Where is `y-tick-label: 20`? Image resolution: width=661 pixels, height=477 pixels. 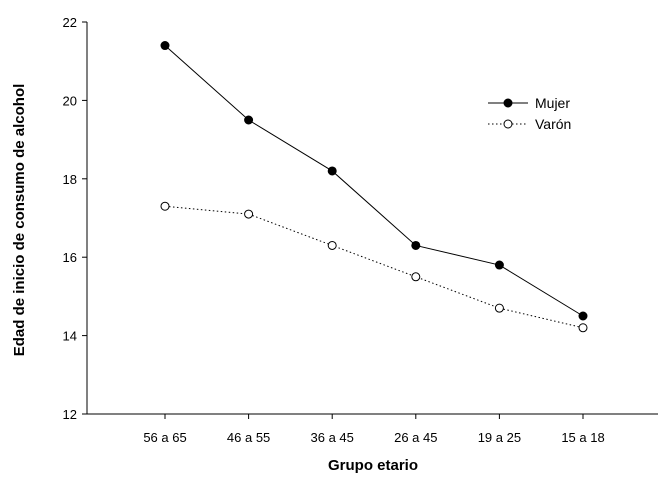 y-tick-label: 20 is located at coordinates (70, 100).